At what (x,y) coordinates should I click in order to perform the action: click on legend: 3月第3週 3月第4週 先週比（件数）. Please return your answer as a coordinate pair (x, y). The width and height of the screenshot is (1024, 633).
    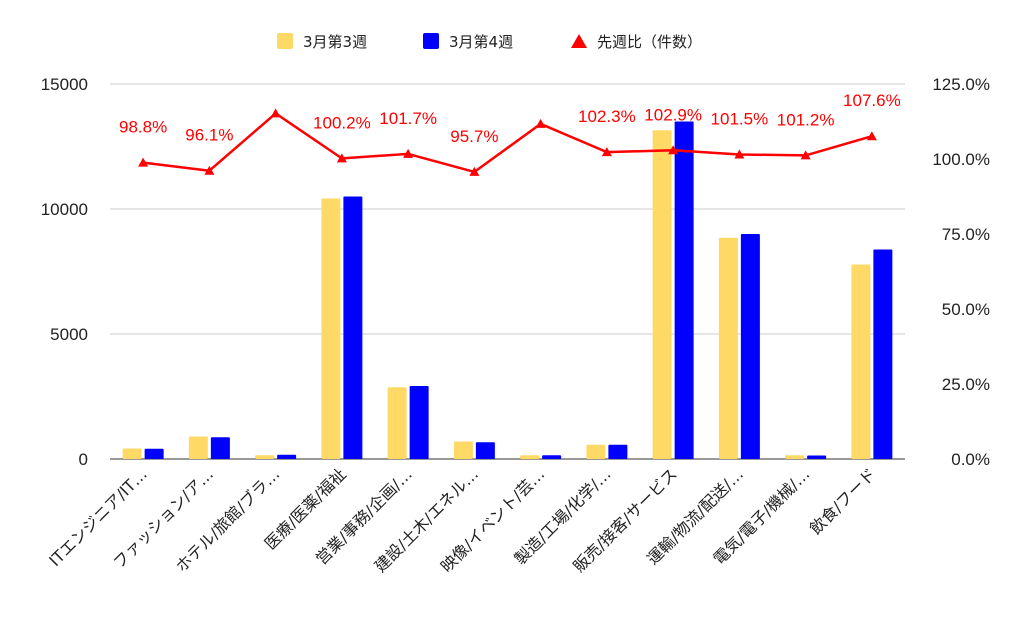
    Looking at the image, I should click on (489, 42).